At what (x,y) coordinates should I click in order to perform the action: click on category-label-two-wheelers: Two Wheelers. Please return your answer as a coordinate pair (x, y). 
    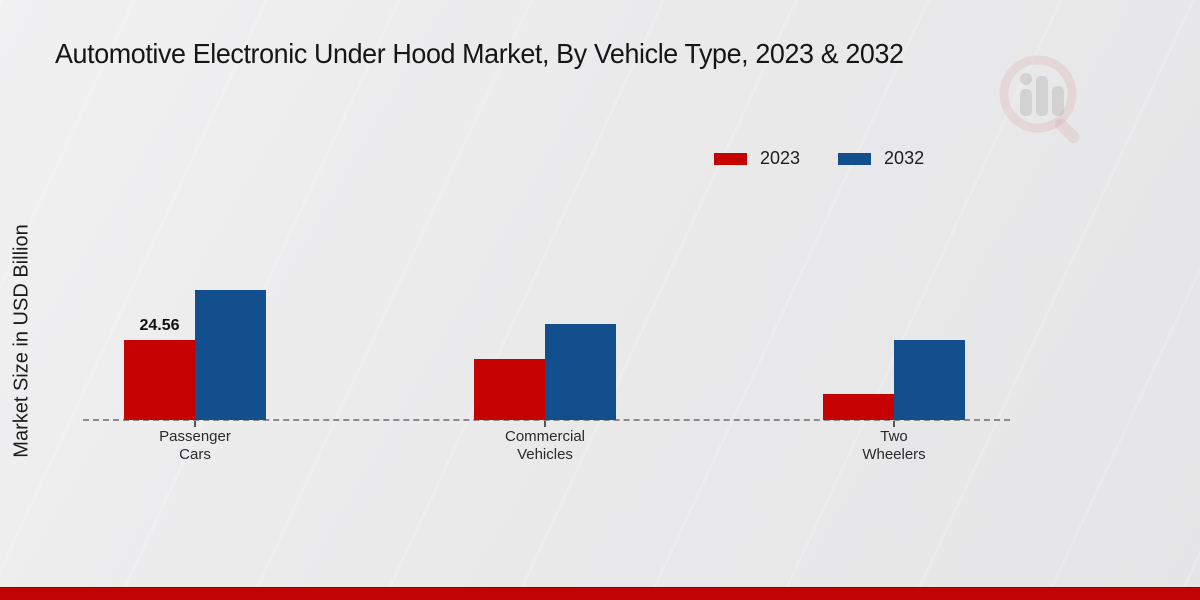
    Looking at the image, I should click on (894, 445).